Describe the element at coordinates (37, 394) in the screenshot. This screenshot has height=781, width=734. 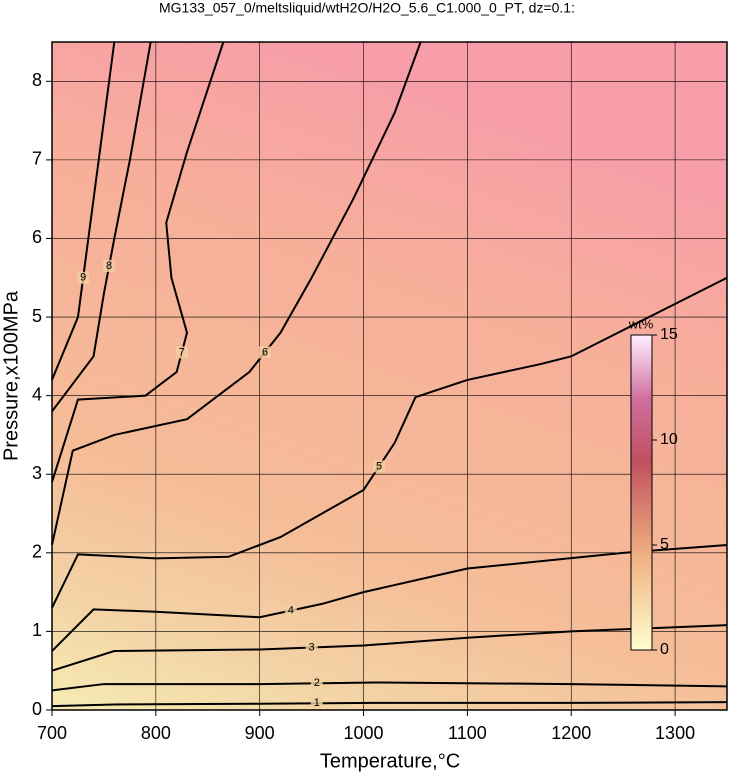
I see `y-tick-label: 4` at that location.